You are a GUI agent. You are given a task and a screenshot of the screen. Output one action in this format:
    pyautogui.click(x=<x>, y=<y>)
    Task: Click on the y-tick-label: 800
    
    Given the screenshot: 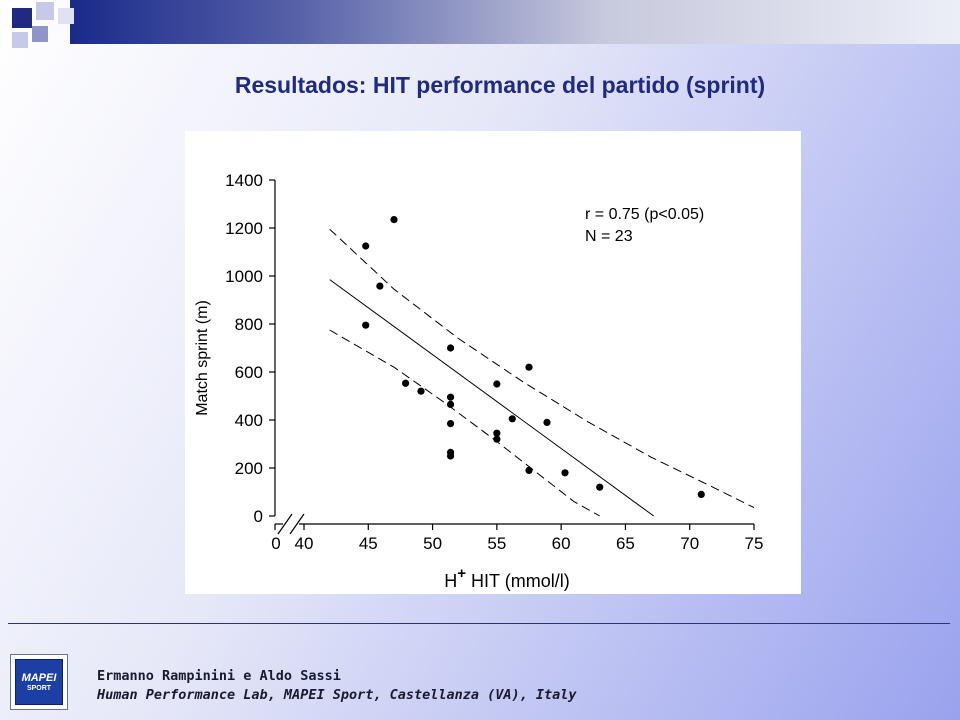 What is the action you would take?
    pyautogui.click(x=249, y=324)
    